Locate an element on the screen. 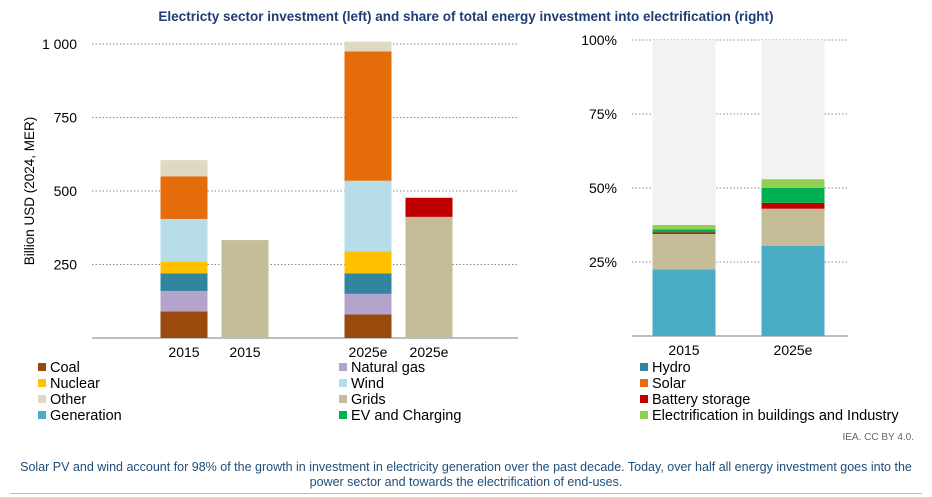 The image size is (932, 497). legend-label-solar: Solar is located at coordinates (669, 384).